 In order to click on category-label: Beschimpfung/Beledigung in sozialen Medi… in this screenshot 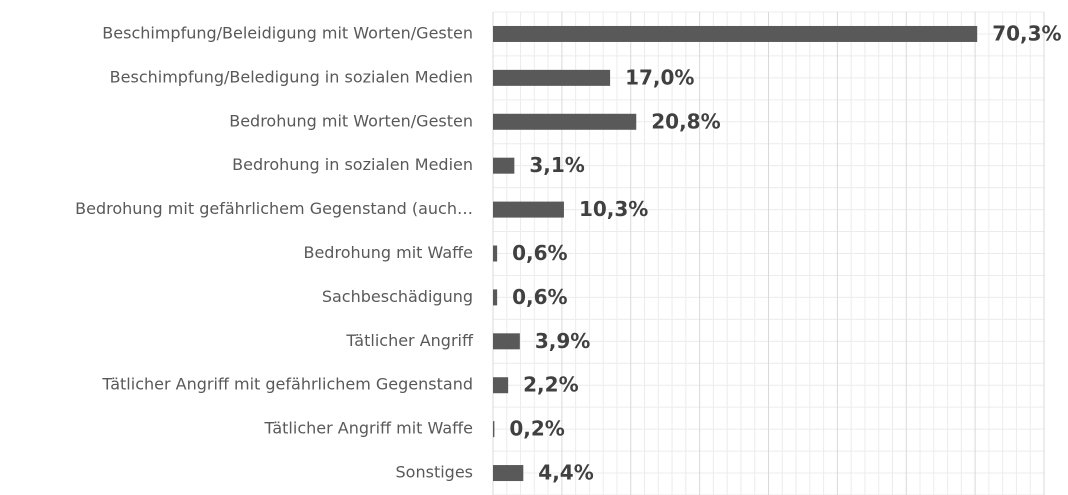, I will do `click(291, 76)`.